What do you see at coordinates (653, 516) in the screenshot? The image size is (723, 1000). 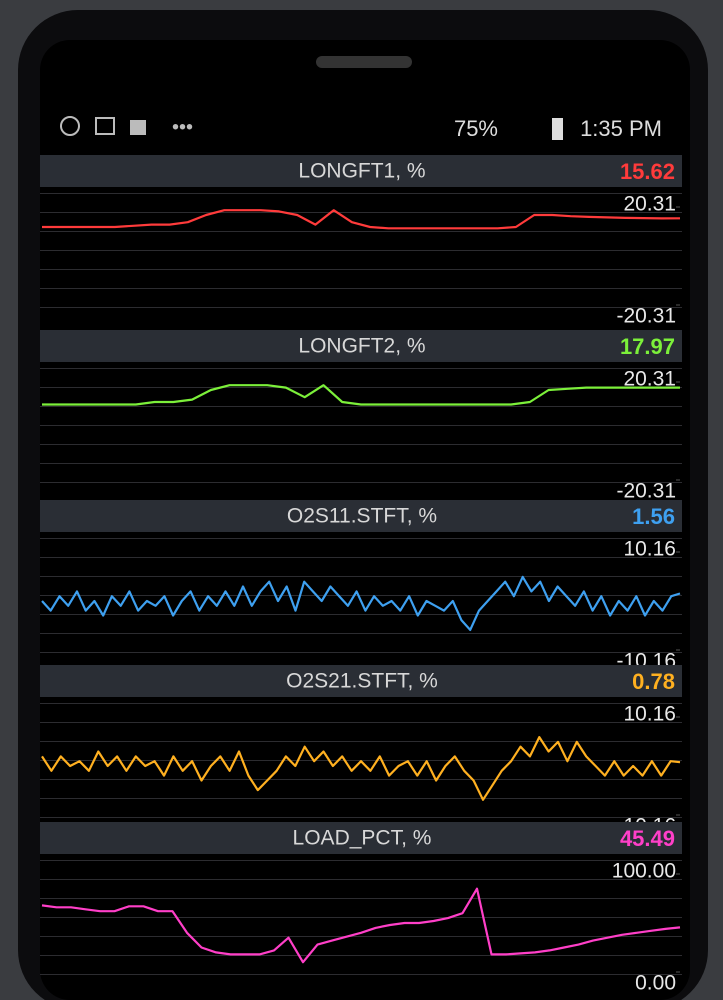 I see `current-value: 1.56` at bounding box center [653, 516].